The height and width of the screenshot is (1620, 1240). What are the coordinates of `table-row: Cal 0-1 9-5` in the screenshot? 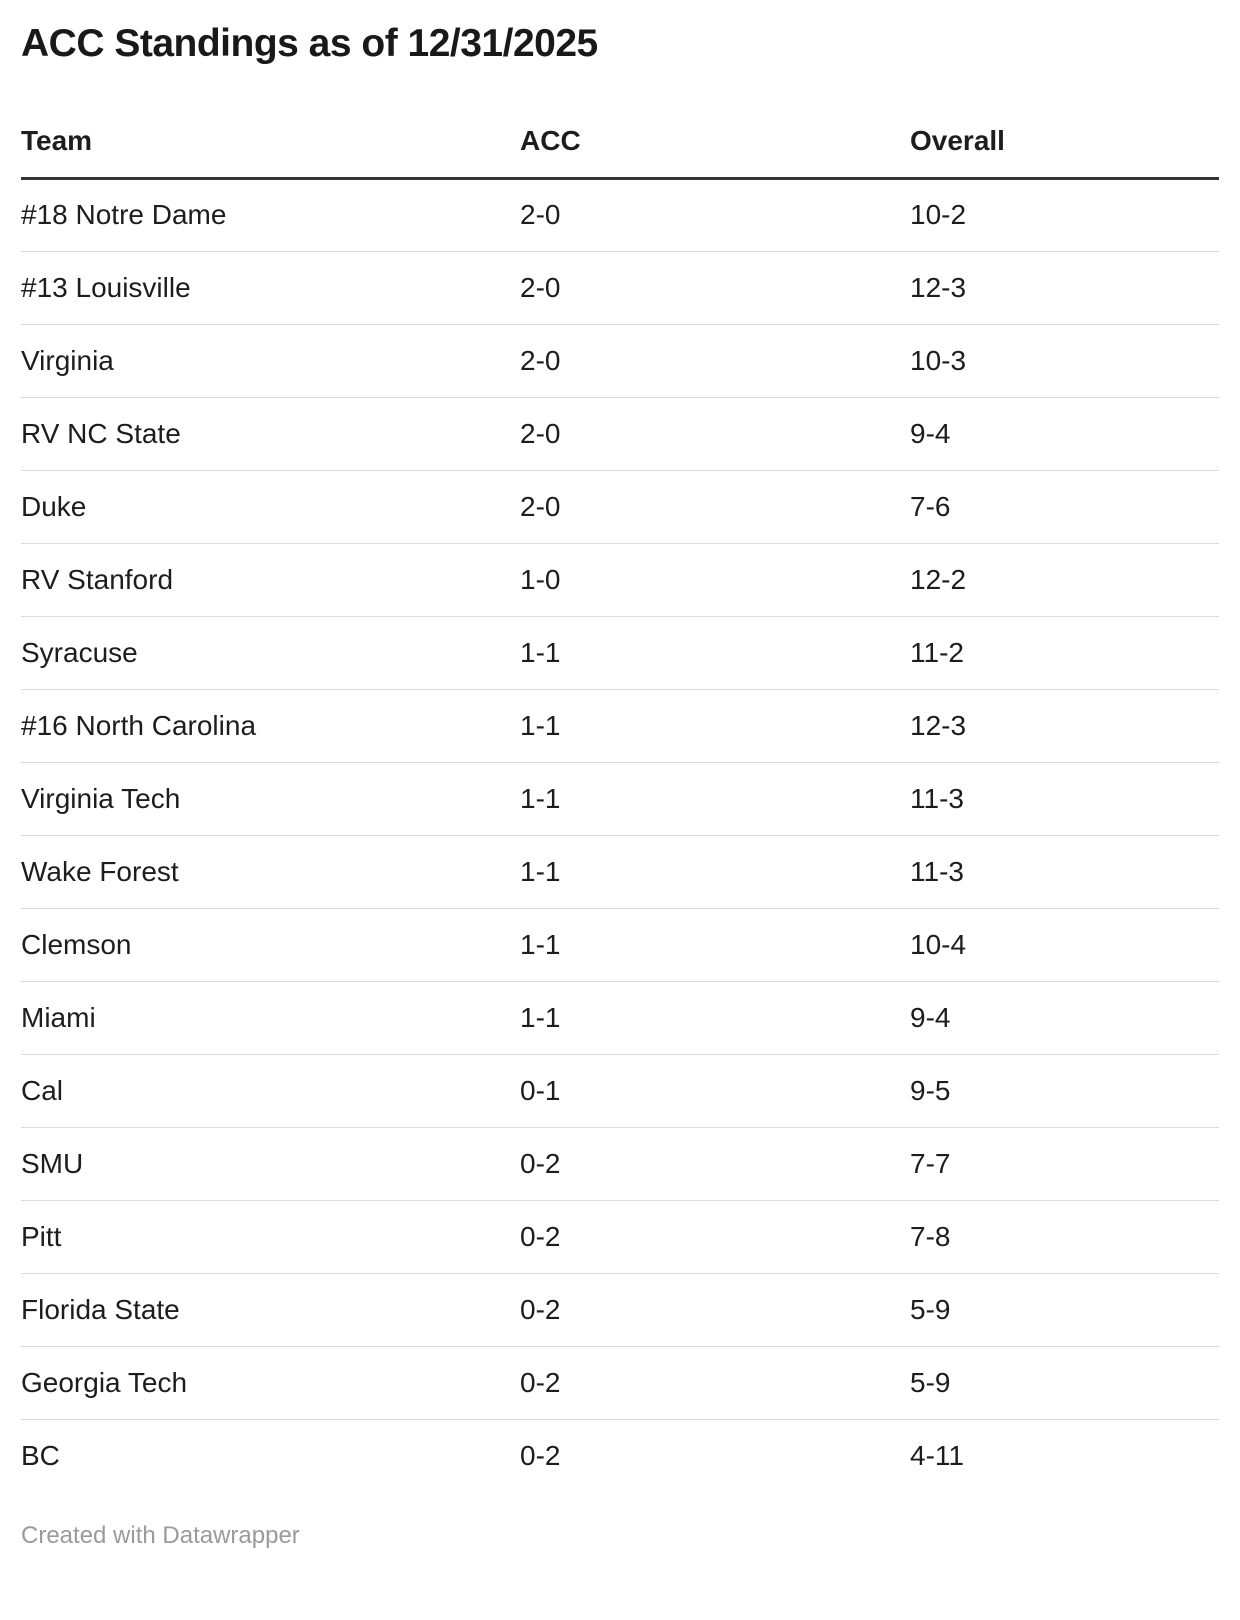 It's located at (620, 1090).